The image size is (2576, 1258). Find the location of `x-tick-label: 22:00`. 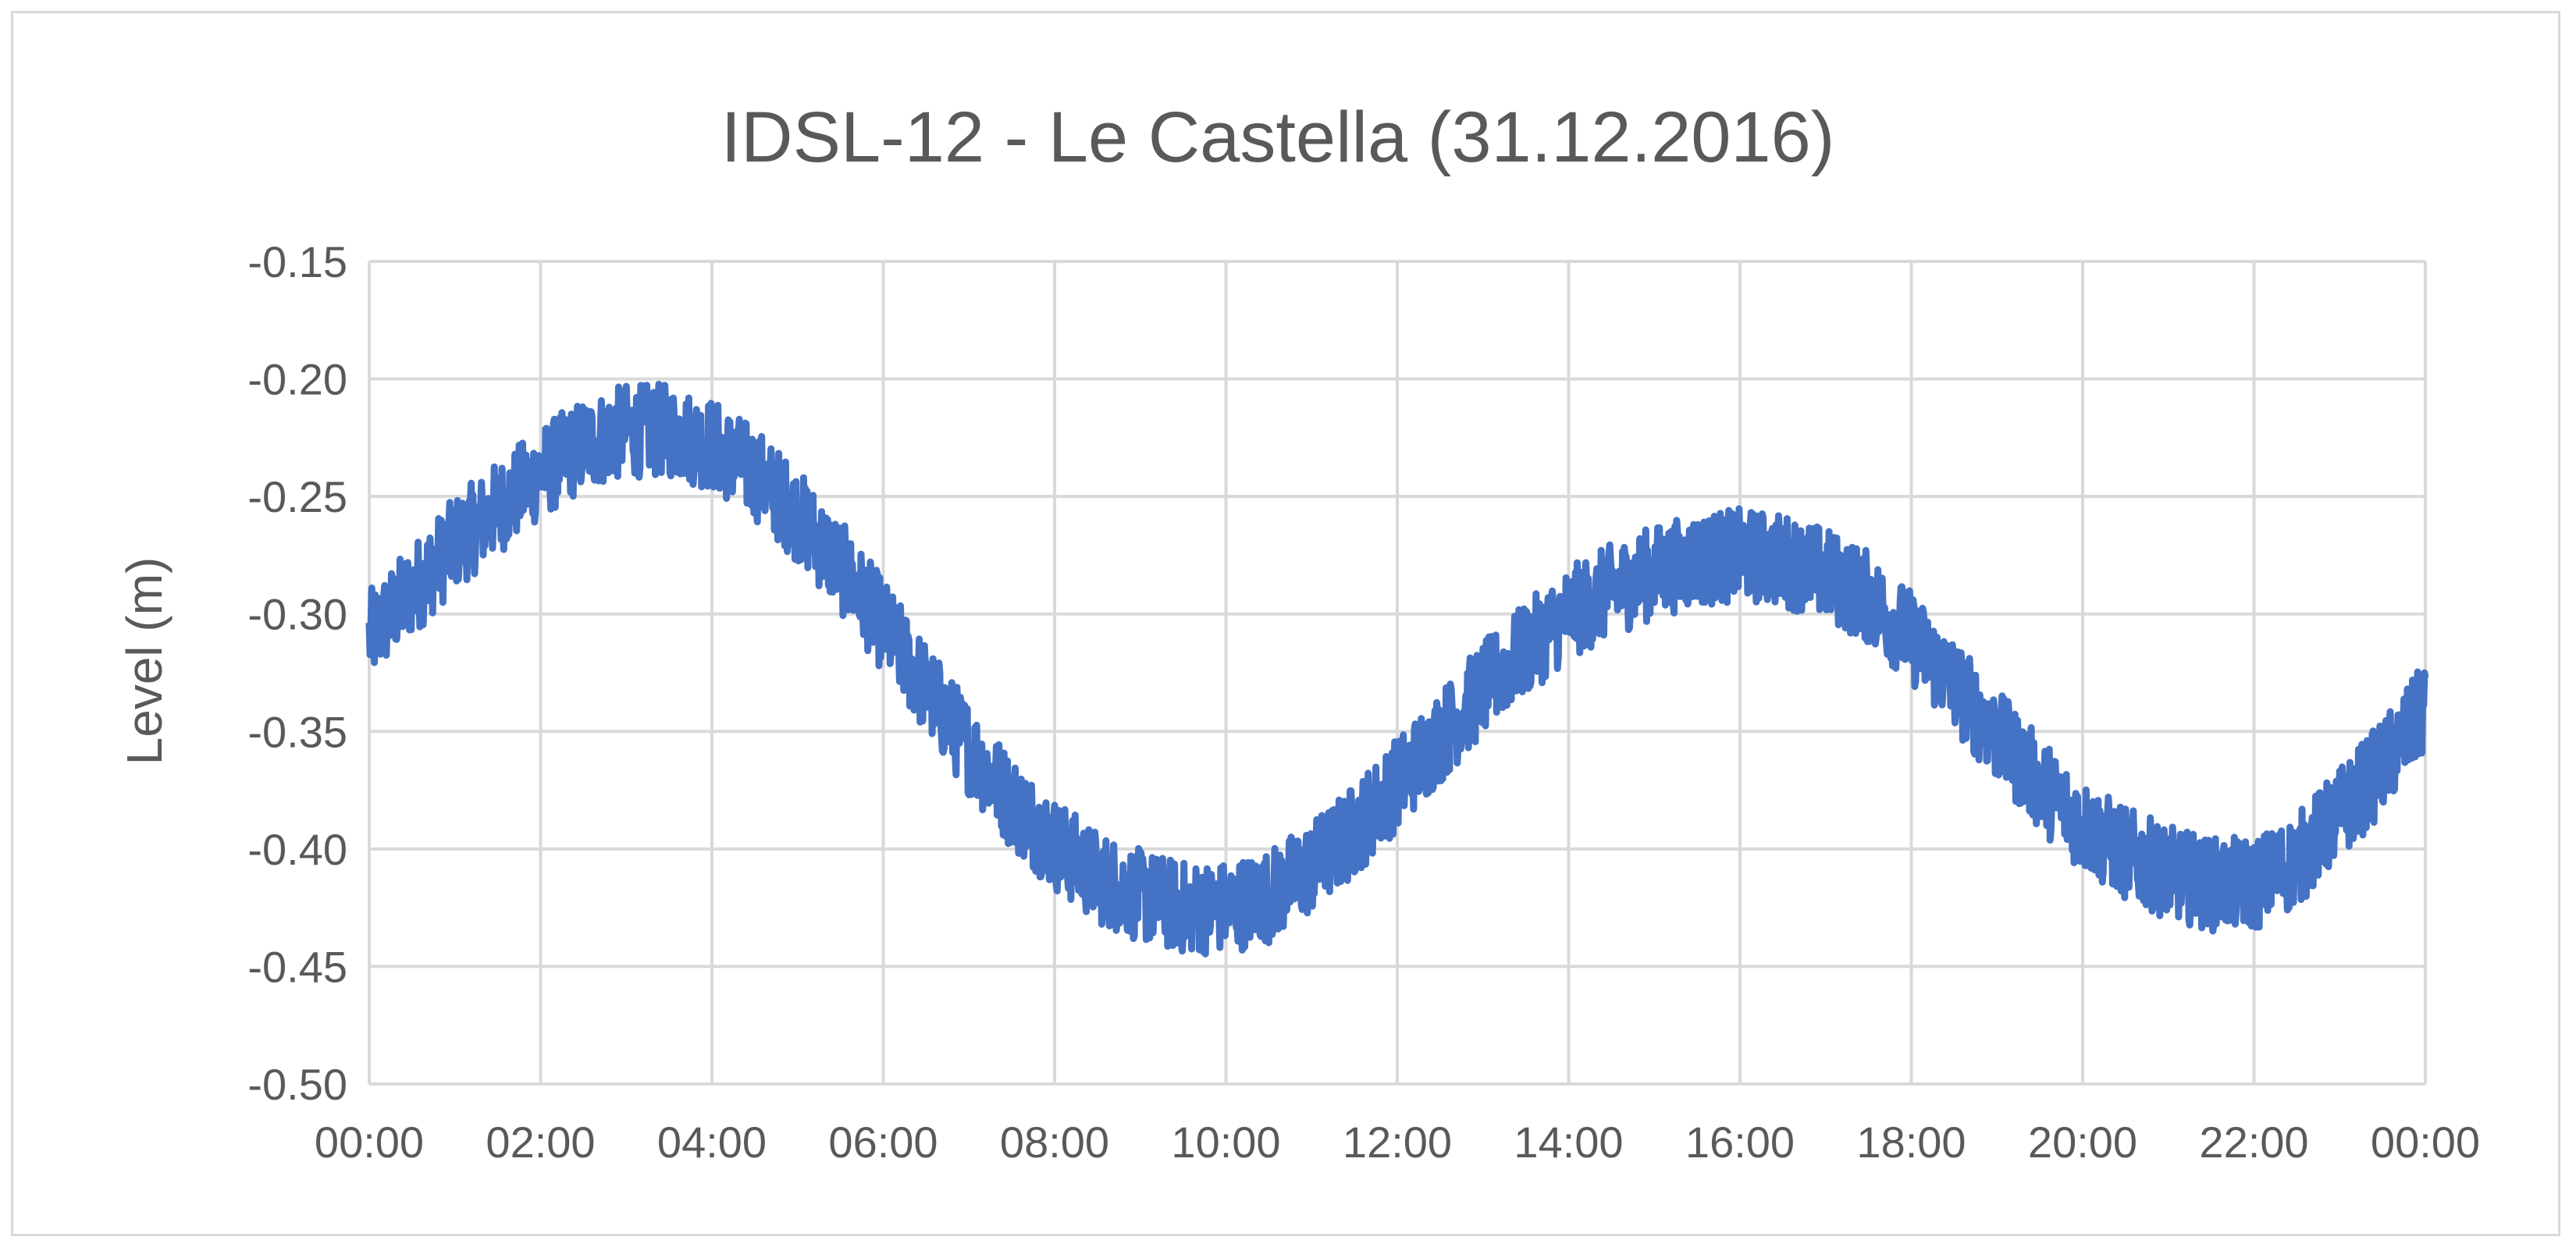

x-tick-label: 22:00 is located at coordinates (2253, 1142).